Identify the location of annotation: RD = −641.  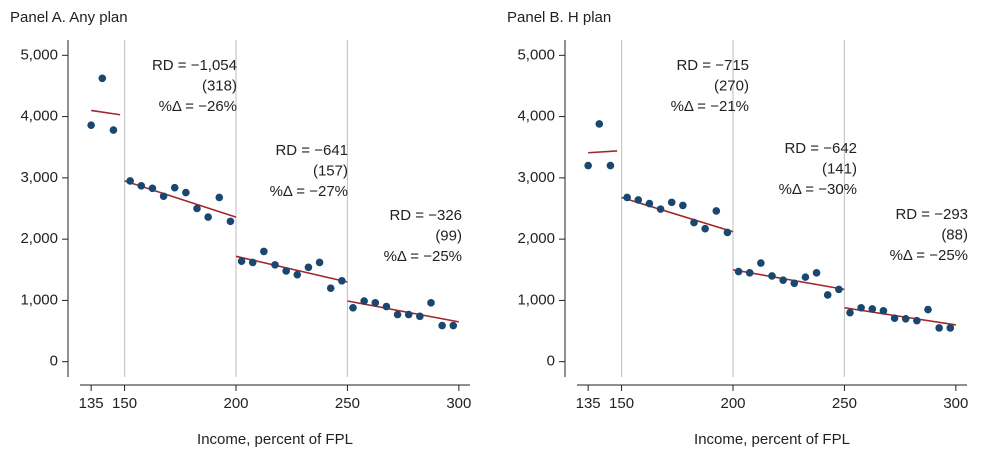
(311, 150).